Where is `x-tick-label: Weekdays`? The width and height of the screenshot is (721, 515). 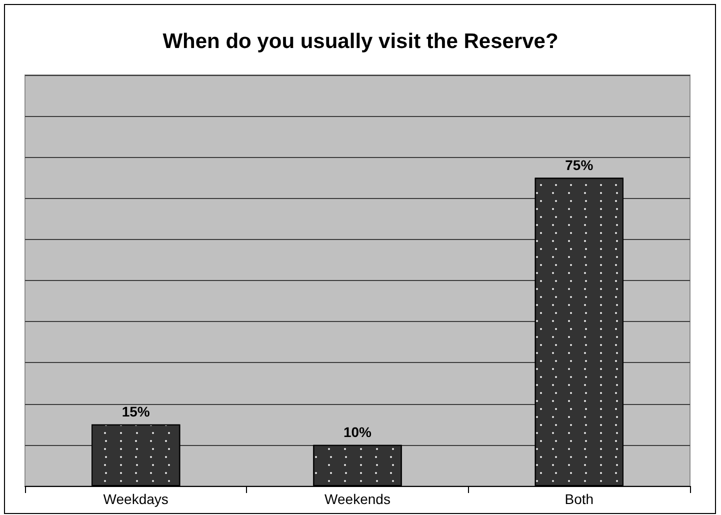
x-tick-label: Weekdays is located at coordinates (135, 499).